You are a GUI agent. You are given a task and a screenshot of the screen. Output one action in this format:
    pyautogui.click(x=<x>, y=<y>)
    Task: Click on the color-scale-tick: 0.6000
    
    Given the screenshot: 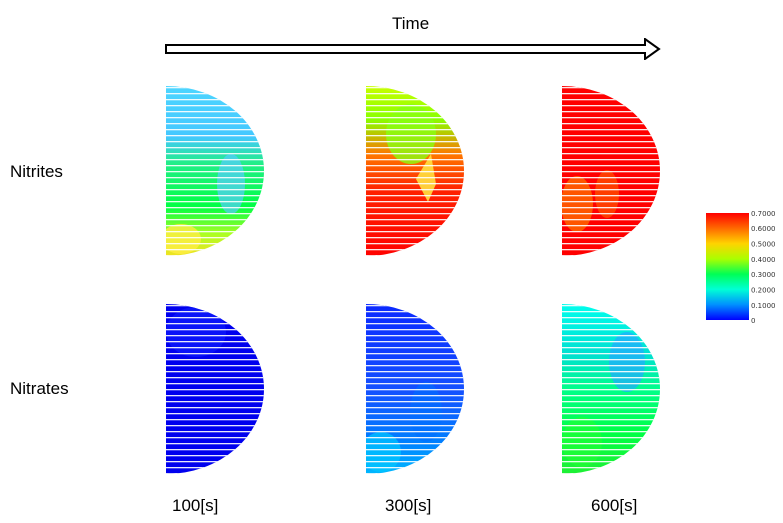 What is the action you would take?
    pyautogui.click(x=763, y=229)
    